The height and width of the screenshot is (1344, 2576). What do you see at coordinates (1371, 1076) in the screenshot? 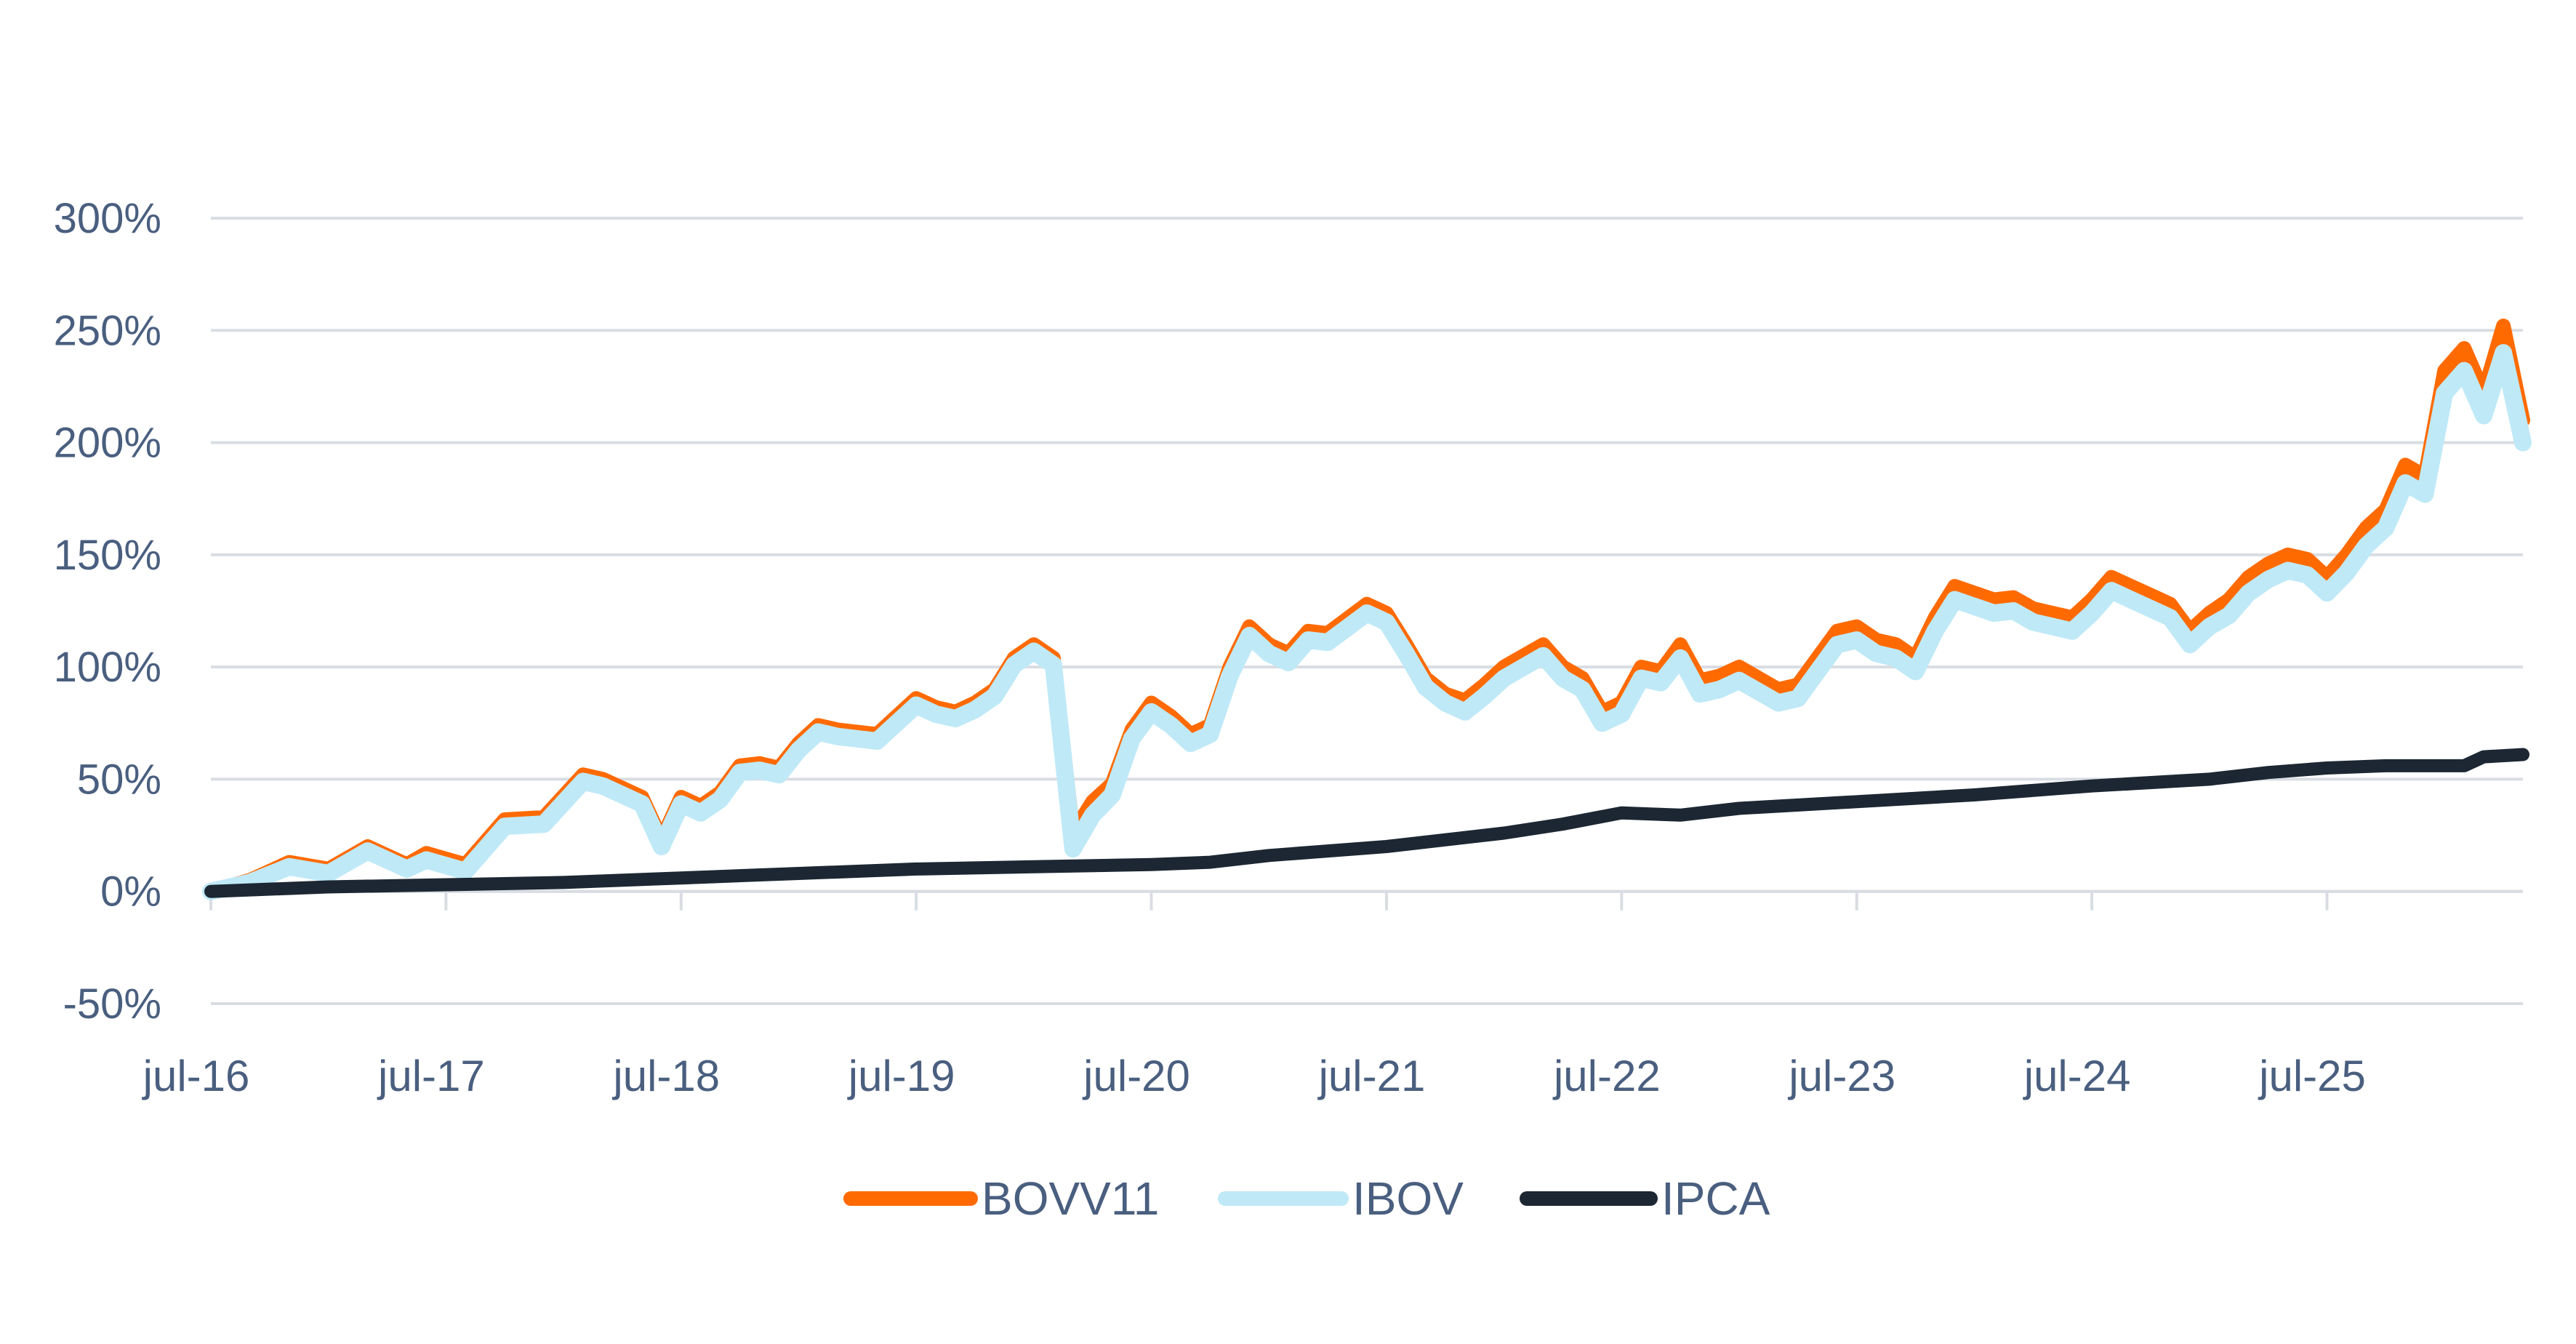
I see `x-tick-label: jul-21` at bounding box center [1371, 1076].